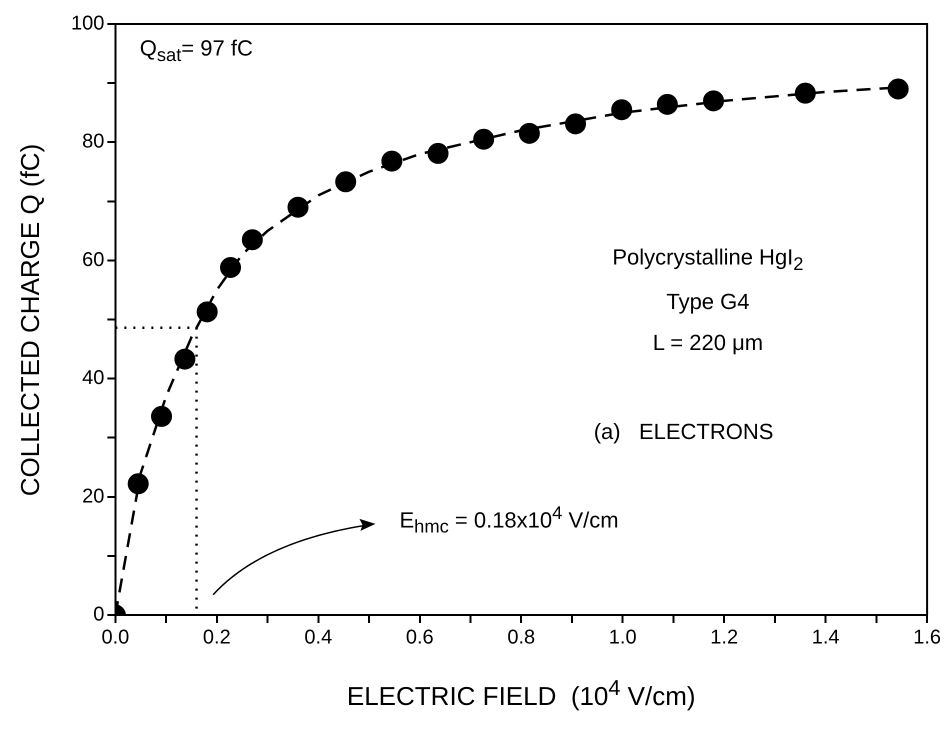 The height and width of the screenshot is (738, 952). What do you see at coordinates (509, 520) in the screenshot?
I see `annotation: E$_{hmc}$ = 0.18x10$^{4}$ V/cm` at bounding box center [509, 520].